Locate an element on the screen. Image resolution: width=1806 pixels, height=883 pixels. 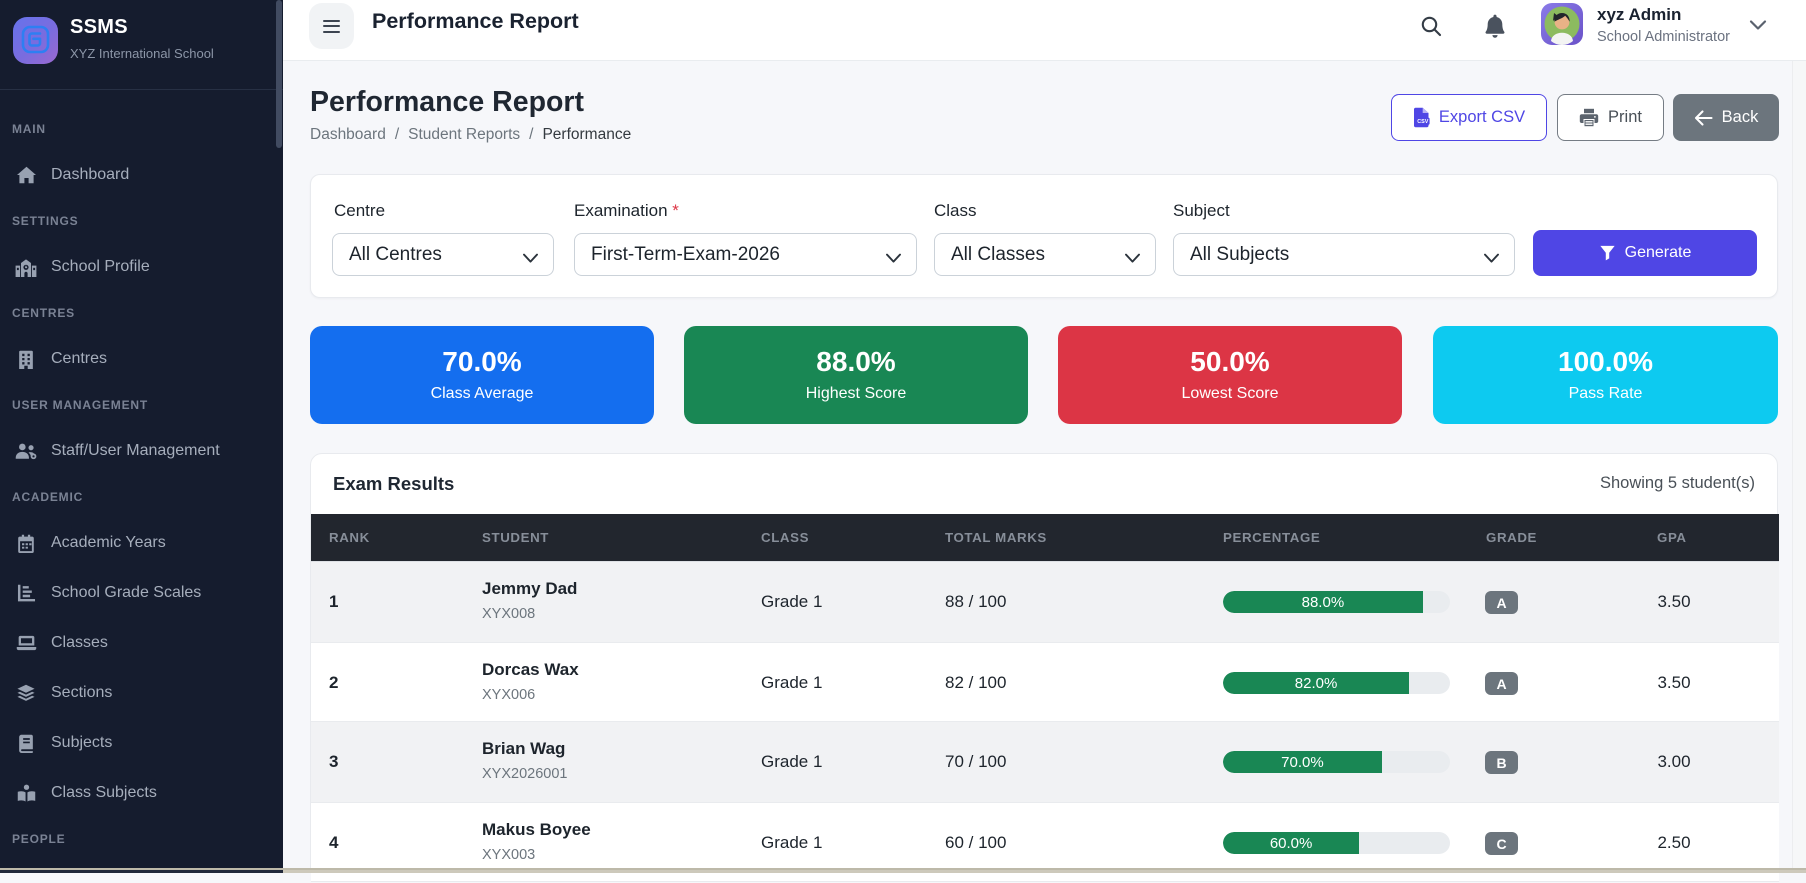
svg-text: CSV is located at coordinates (1422, 122).